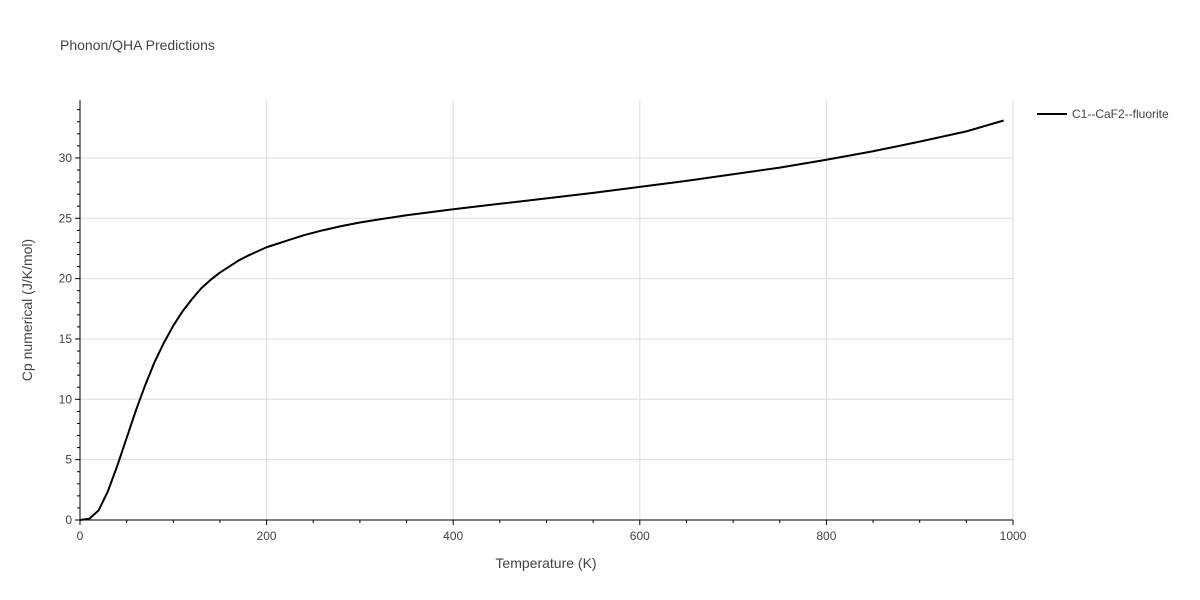 The width and height of the screenshot is (1200, 600). What do you see at coordinates (267, 536) in the screenshot?
I see `x-tick-label: 200` at bounding box center [267, 536].